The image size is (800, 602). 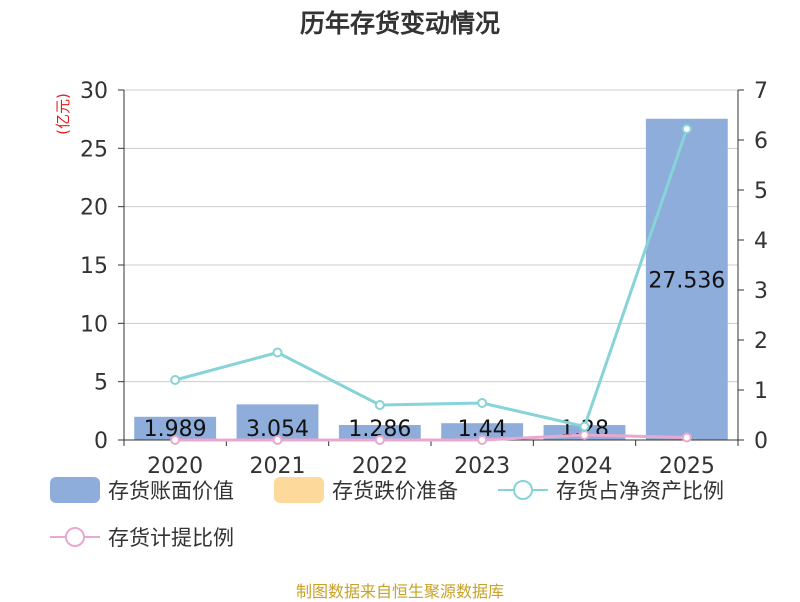 What do you see at coordinates (171, 491) in the screenshot?
I see `legend-label: 存货账面价值` at bounding box center [171, 491].